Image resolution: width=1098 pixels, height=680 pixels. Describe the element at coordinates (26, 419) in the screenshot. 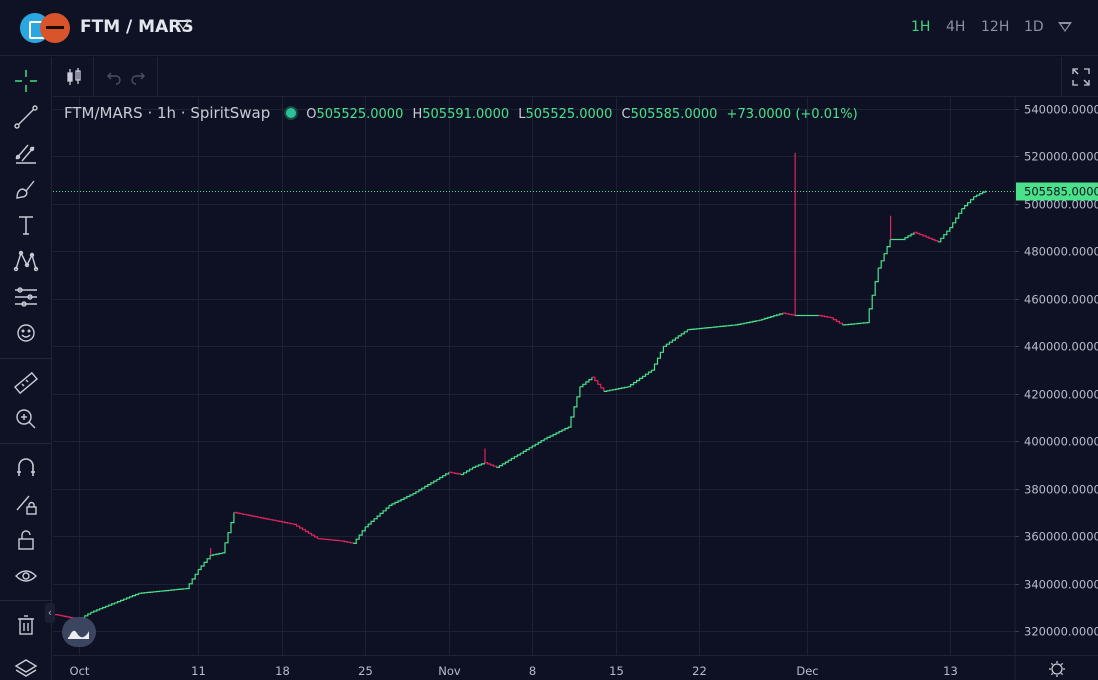

I see `zoom-in-icon` at that location.